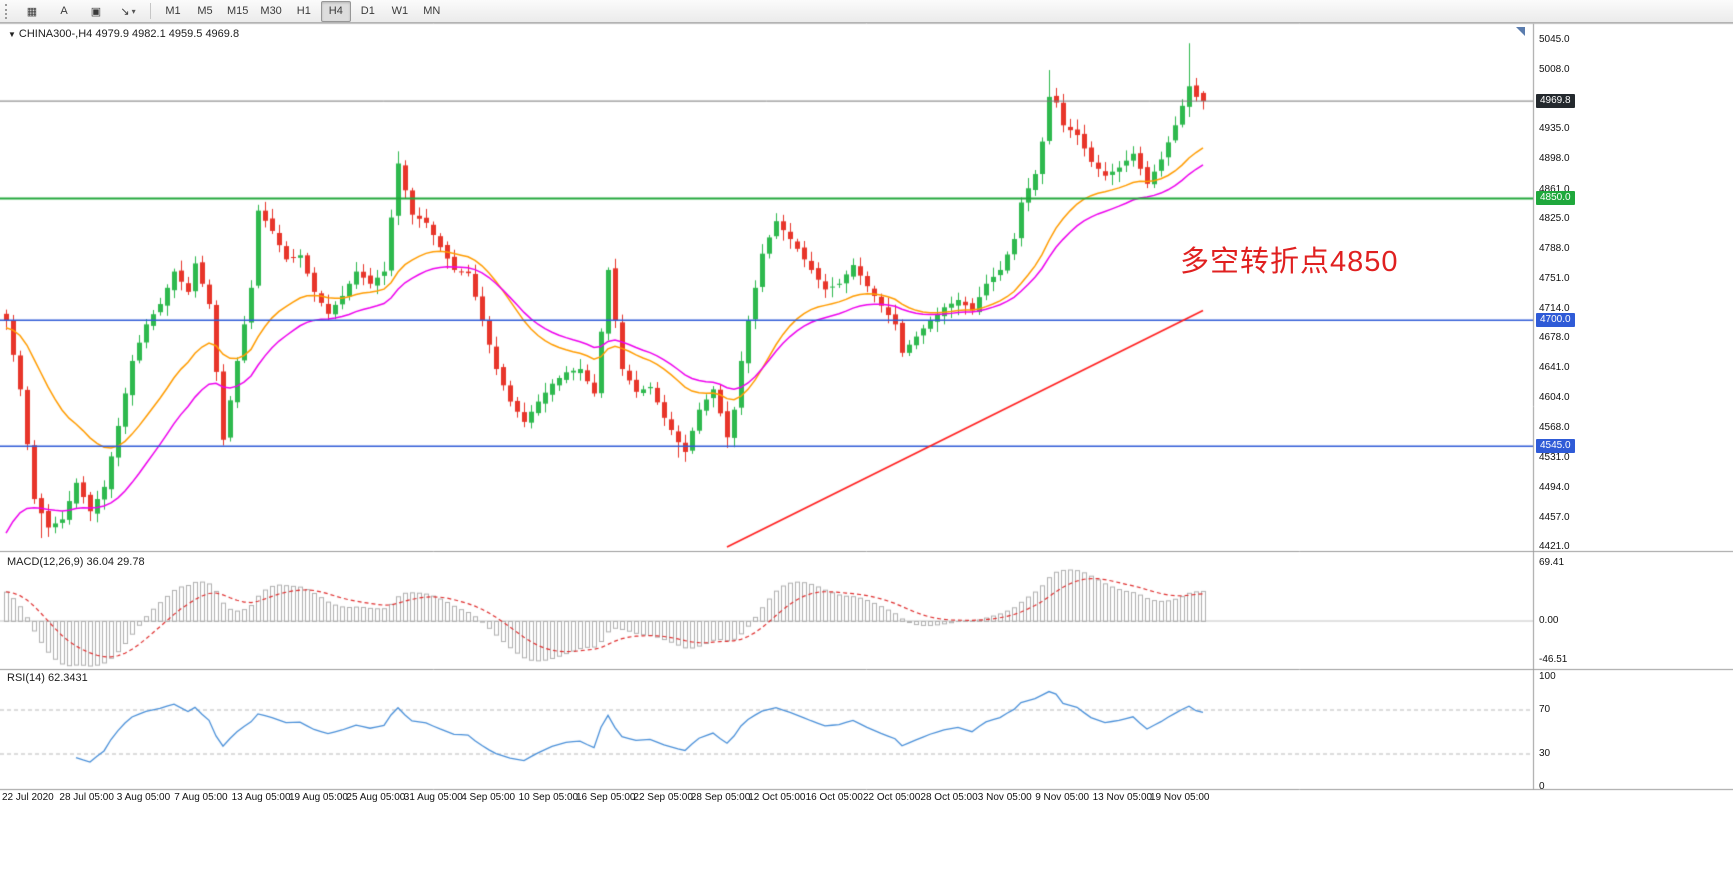 Image resolution: width=1733 pixels, height=890 pixels. I want to click on time-axis-label: 22 Oct 05:00, so click(892, 797).